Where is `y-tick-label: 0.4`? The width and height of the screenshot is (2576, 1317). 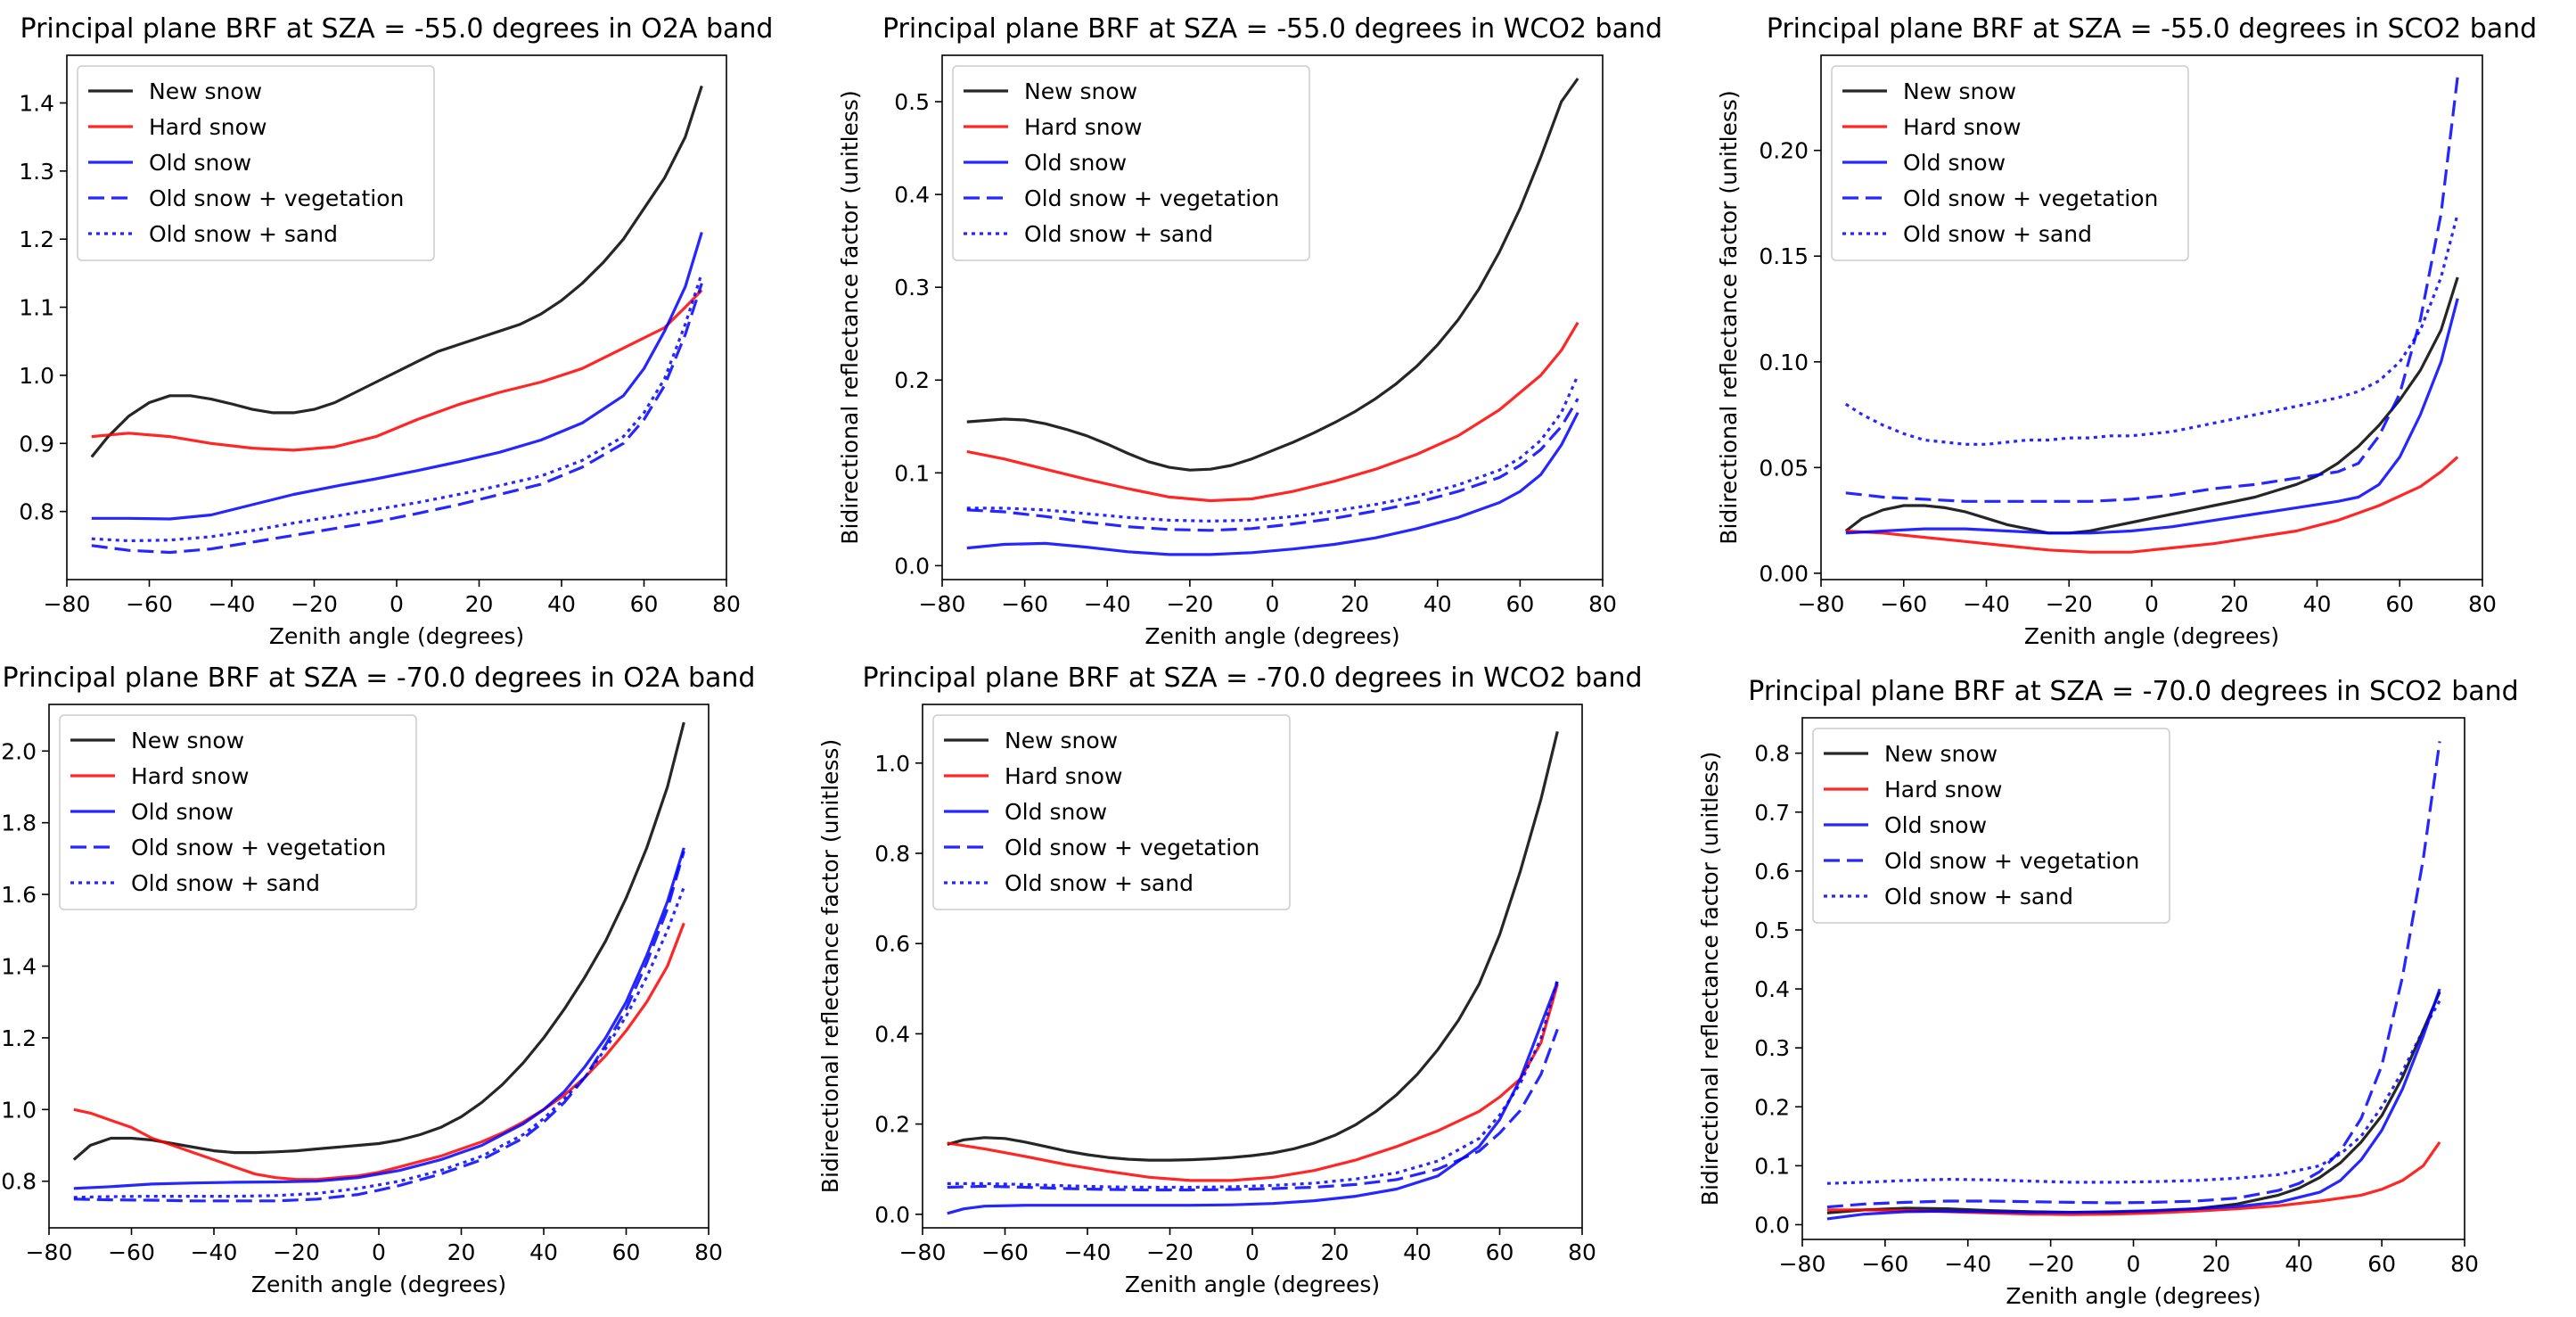 y-tick-label: 0.4 is located at coordinates (912, 195).